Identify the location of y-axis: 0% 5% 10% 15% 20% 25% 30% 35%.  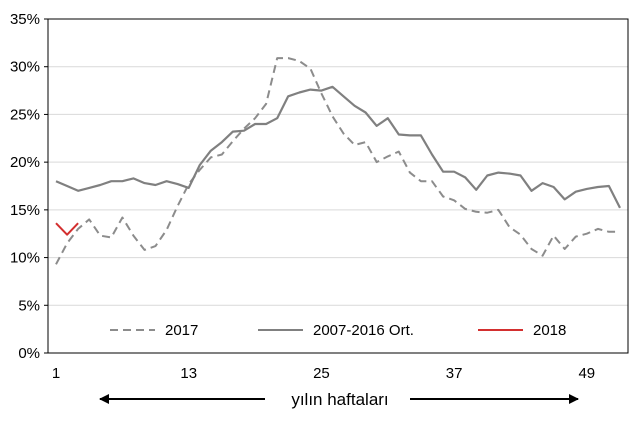
(29, 186).